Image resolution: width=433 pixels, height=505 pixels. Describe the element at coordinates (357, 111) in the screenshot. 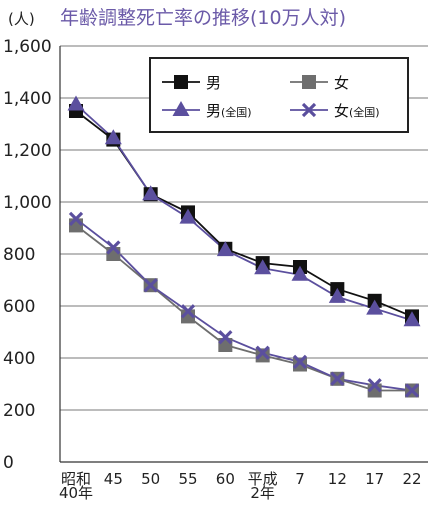

I see `legend-label-3: 女(全国)` at that location.